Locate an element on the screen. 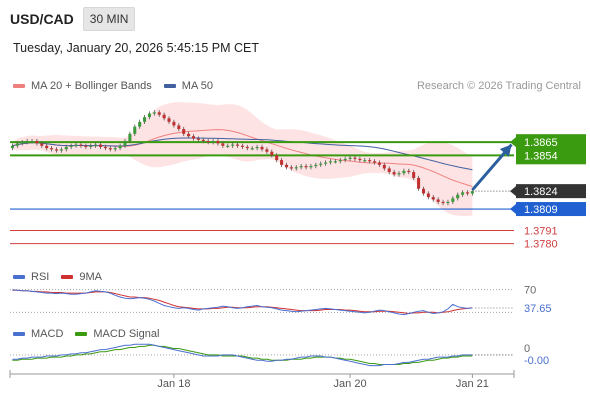 This screenshot has width=590, height=400. macd-signal-swatch is located at coordinates (81, 334).